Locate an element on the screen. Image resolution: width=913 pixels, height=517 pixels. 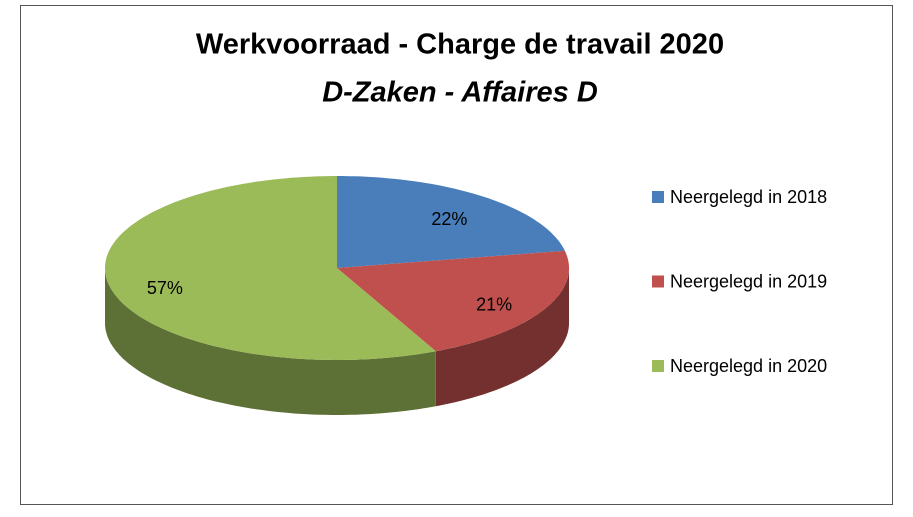
legend-label: Neergelegd in 2019 is located at coordinates (748, 281).